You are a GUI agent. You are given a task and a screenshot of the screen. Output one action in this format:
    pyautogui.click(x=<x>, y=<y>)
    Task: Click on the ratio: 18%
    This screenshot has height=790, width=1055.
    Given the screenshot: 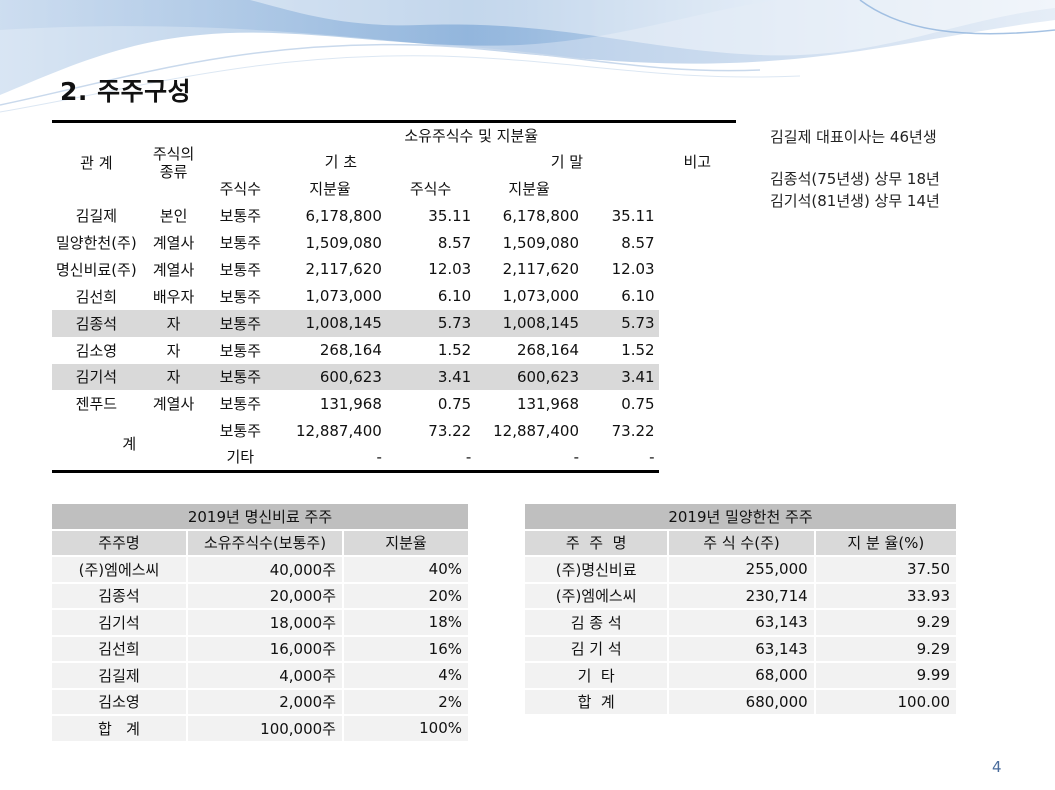 What is the action you would take?
    pyautogui.click(x=406, y=622)
    